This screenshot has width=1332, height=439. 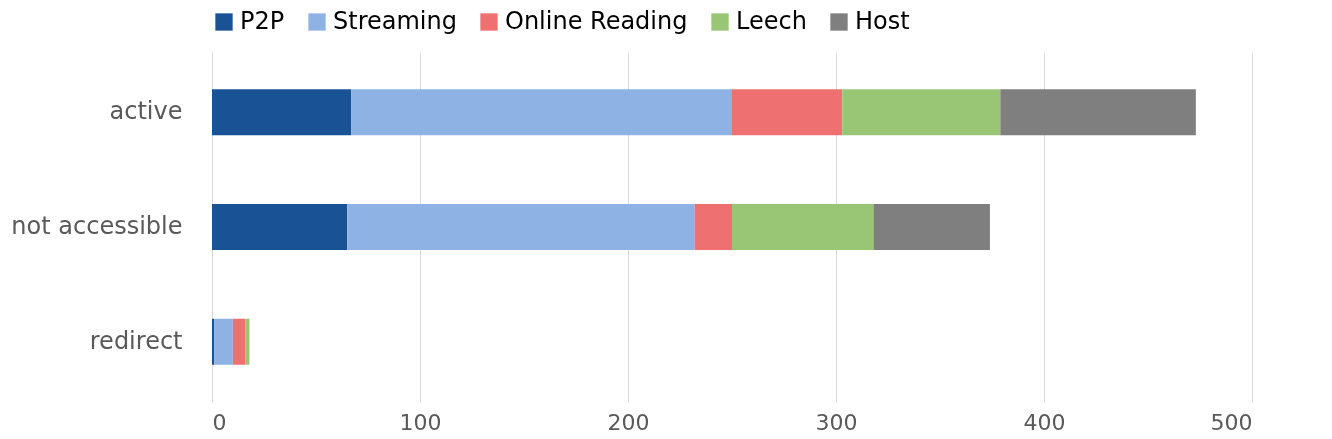 I want to click on y-tick-label: active, so click(x=146, y=111).